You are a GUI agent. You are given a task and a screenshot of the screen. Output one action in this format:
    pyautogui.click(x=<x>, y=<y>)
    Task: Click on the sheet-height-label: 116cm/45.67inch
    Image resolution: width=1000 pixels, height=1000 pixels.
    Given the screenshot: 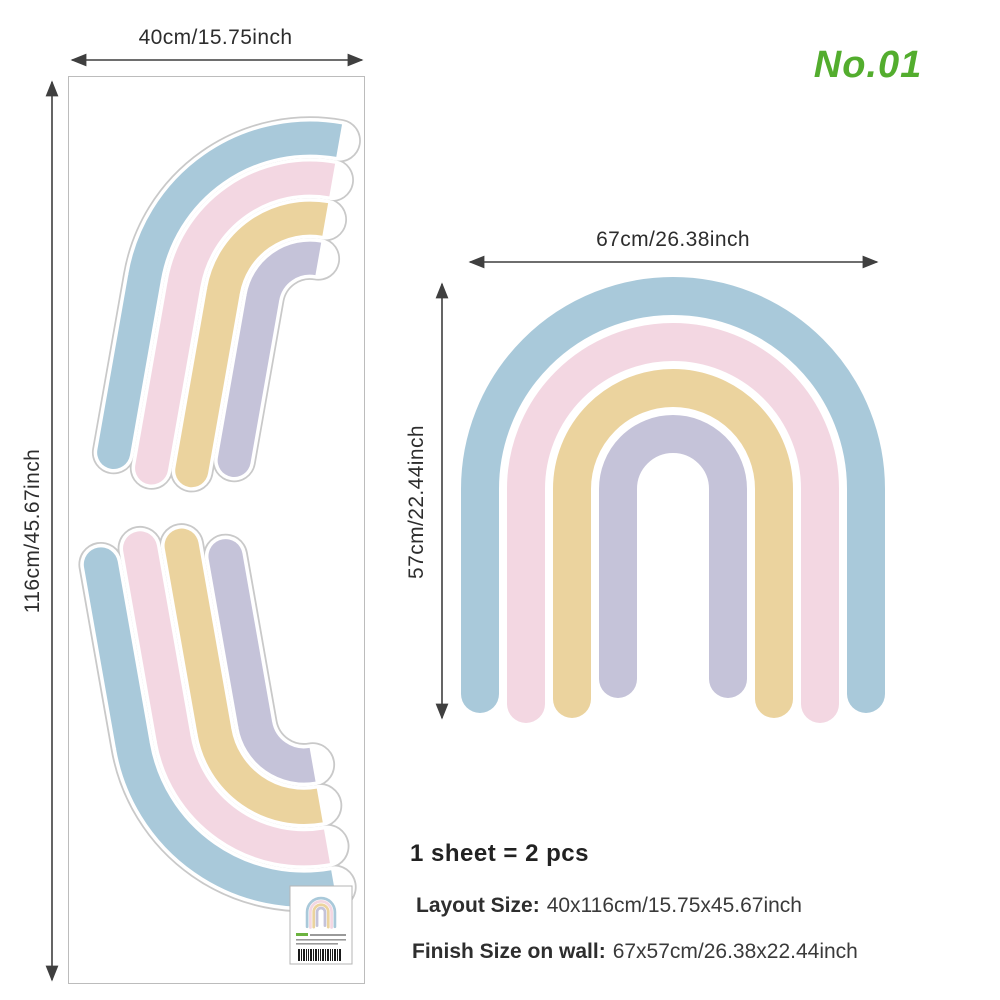 What is the action you would take?
    pyautogui.click(x=32, y=531)
    